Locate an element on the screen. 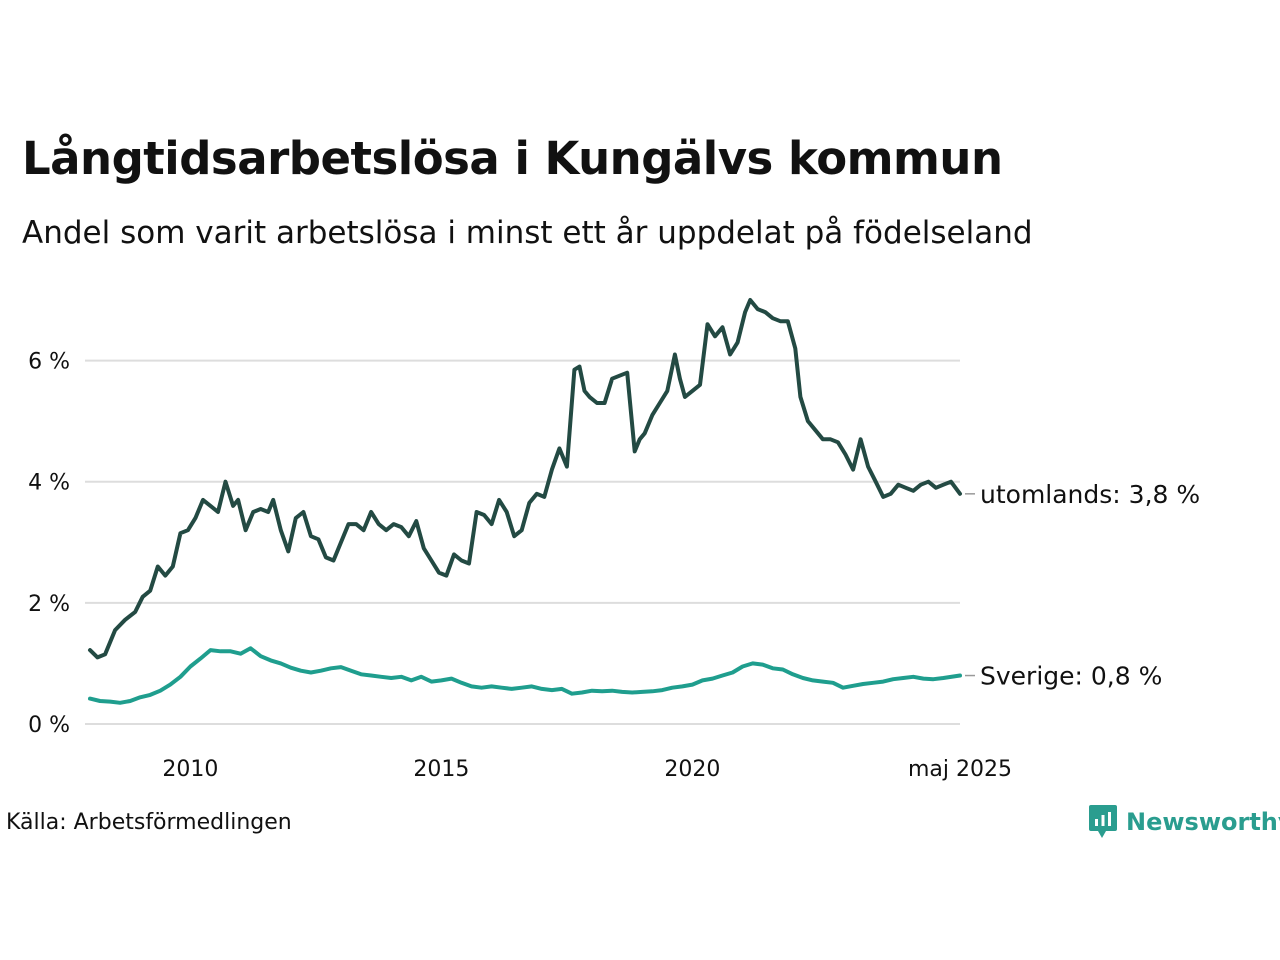 This screenshot has height=960, width=1280. x-tick-label: 2020 is located at coordinates (692, 769).